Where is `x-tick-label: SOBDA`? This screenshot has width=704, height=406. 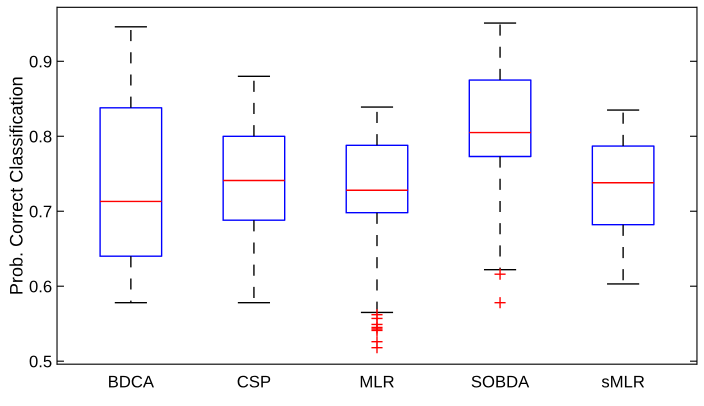 x-tick-label: SOBDA is located at coordinates (501, 382).